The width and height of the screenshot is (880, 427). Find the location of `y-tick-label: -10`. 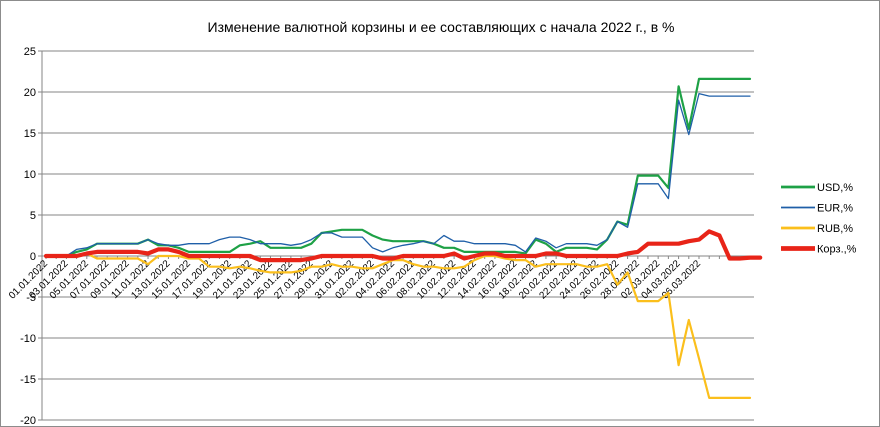

y-tick-label: -10 is located at coordinates (28, 339).